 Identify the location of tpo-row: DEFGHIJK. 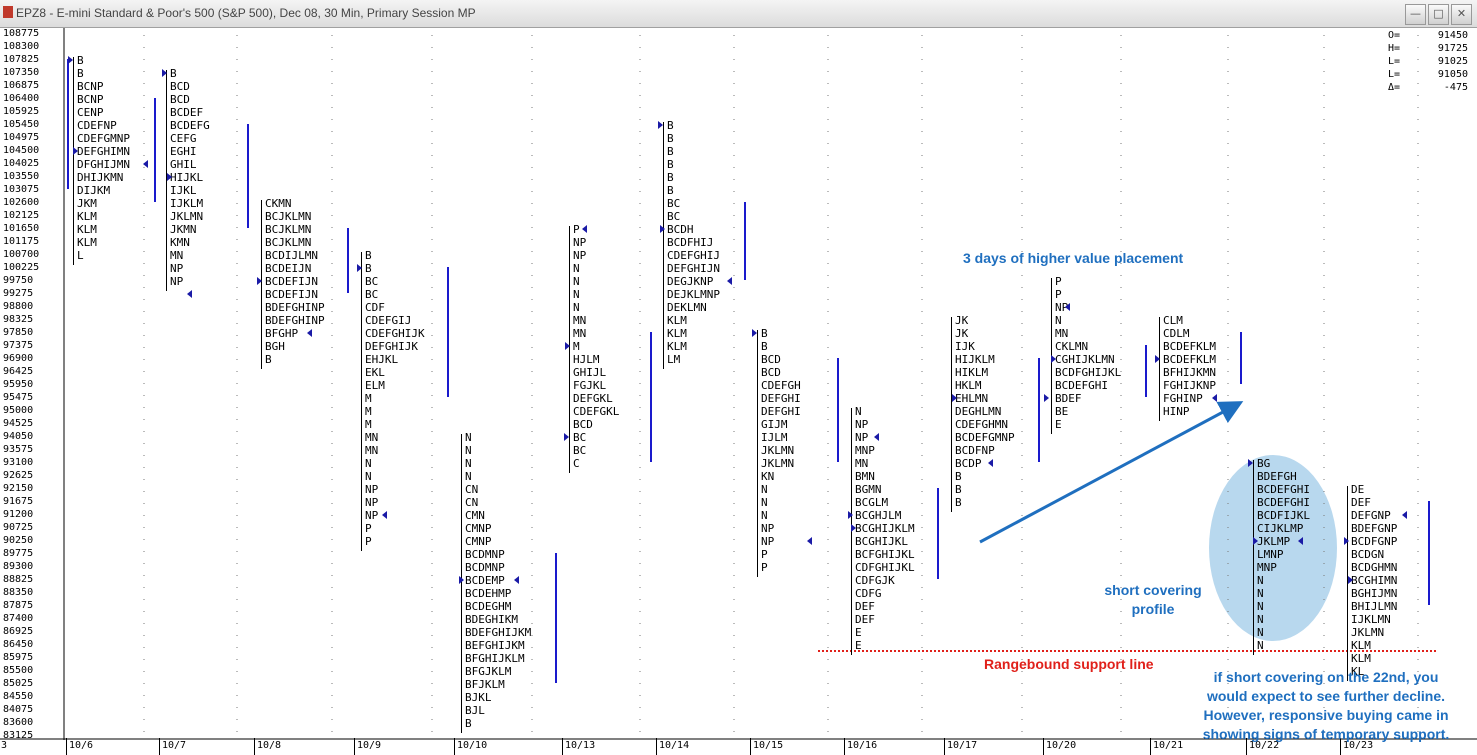
(391, 346).